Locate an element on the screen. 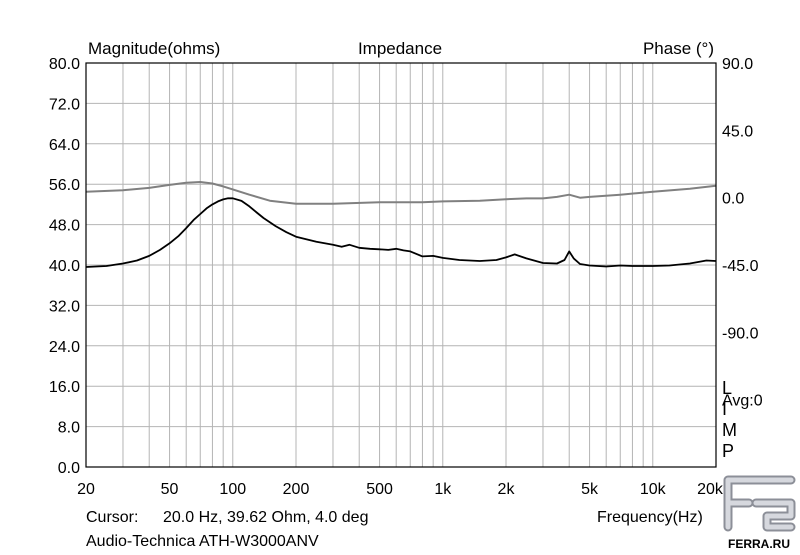 The width and height of the screenshot is (800, 555). right-tick-label: -45.0 is located at coordinates (740, 266).